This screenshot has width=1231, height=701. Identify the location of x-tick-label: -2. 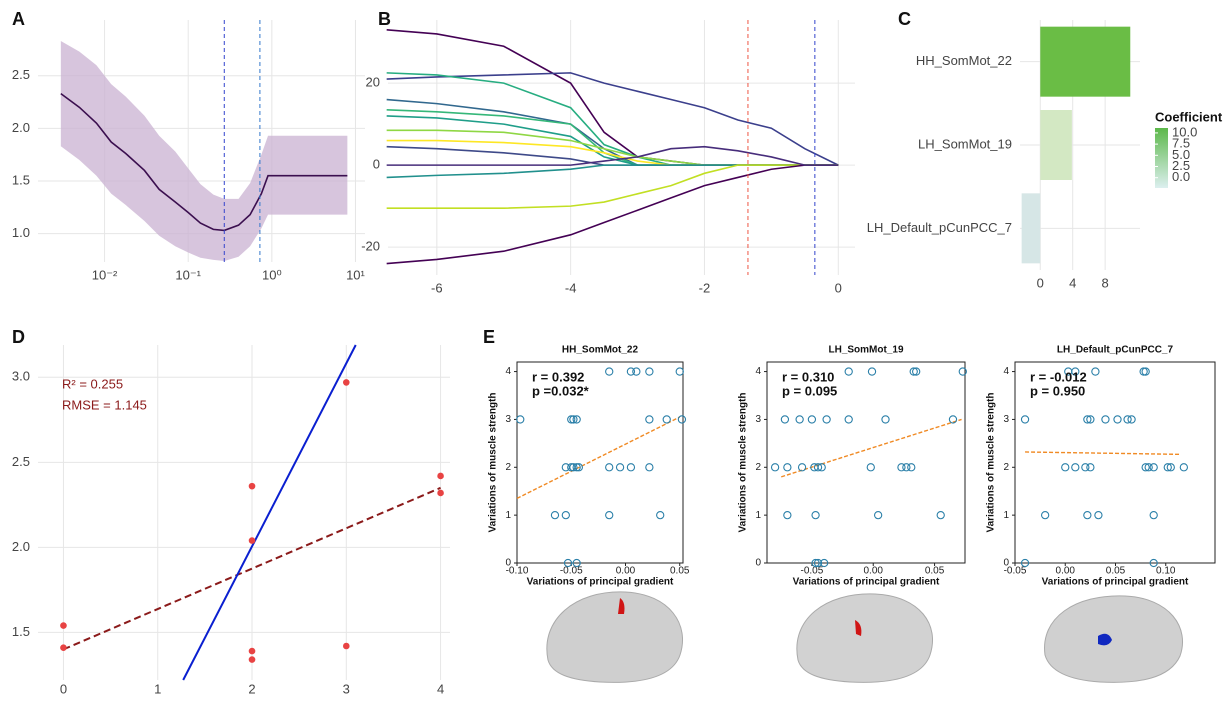
(705, 287).